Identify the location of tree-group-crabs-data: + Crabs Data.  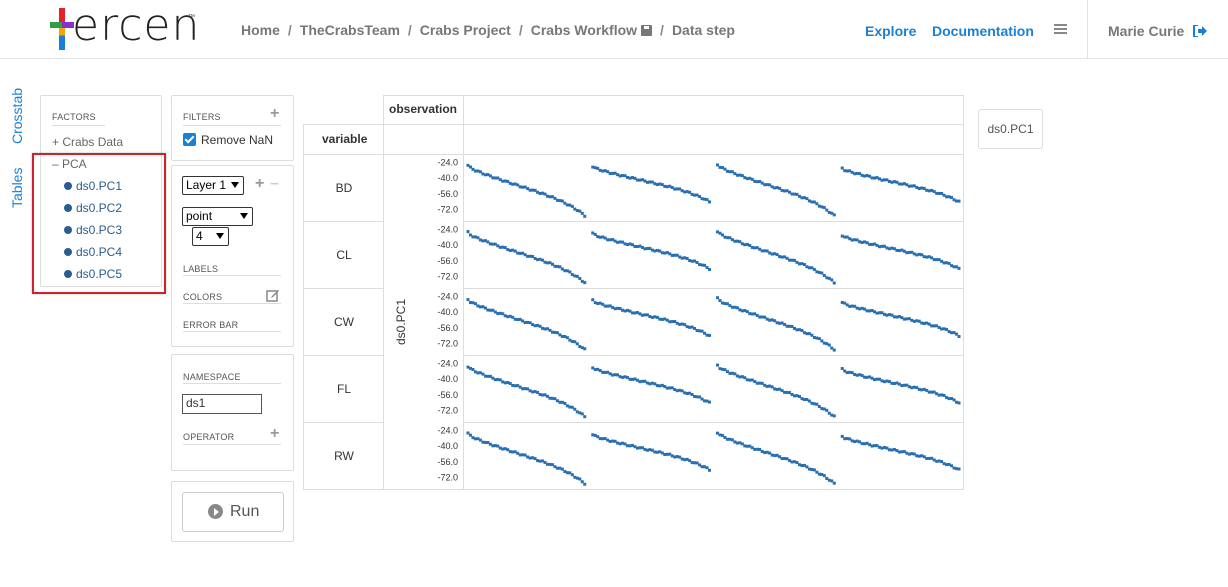
(88, 142).